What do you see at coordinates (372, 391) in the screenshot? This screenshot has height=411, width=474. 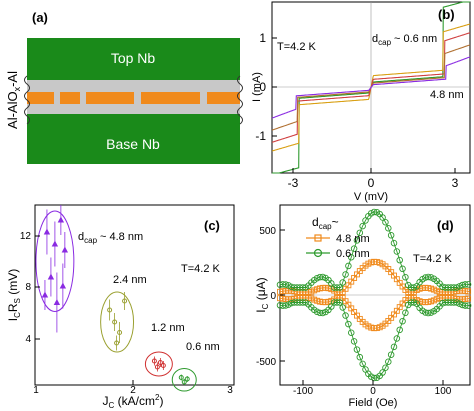 I see `panel-d-xticks: -100 0 100` at bounding box center [372, 391].